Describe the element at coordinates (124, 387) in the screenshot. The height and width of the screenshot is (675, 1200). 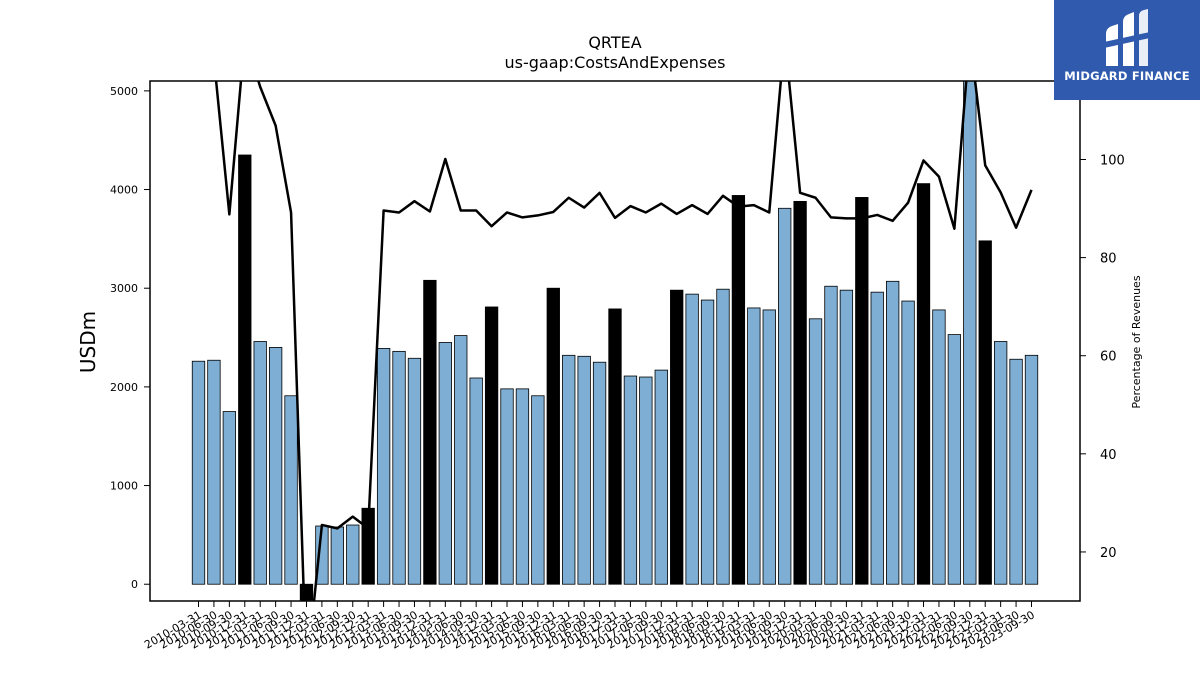
I see `y-tick-label: 2000` at that location.